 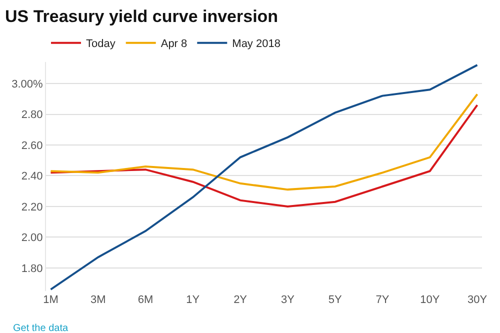 What do you see at coordinates (430, 300) in the screenshot?
I see `x-tick-label: 10Y` at bounding box center [430, 300].